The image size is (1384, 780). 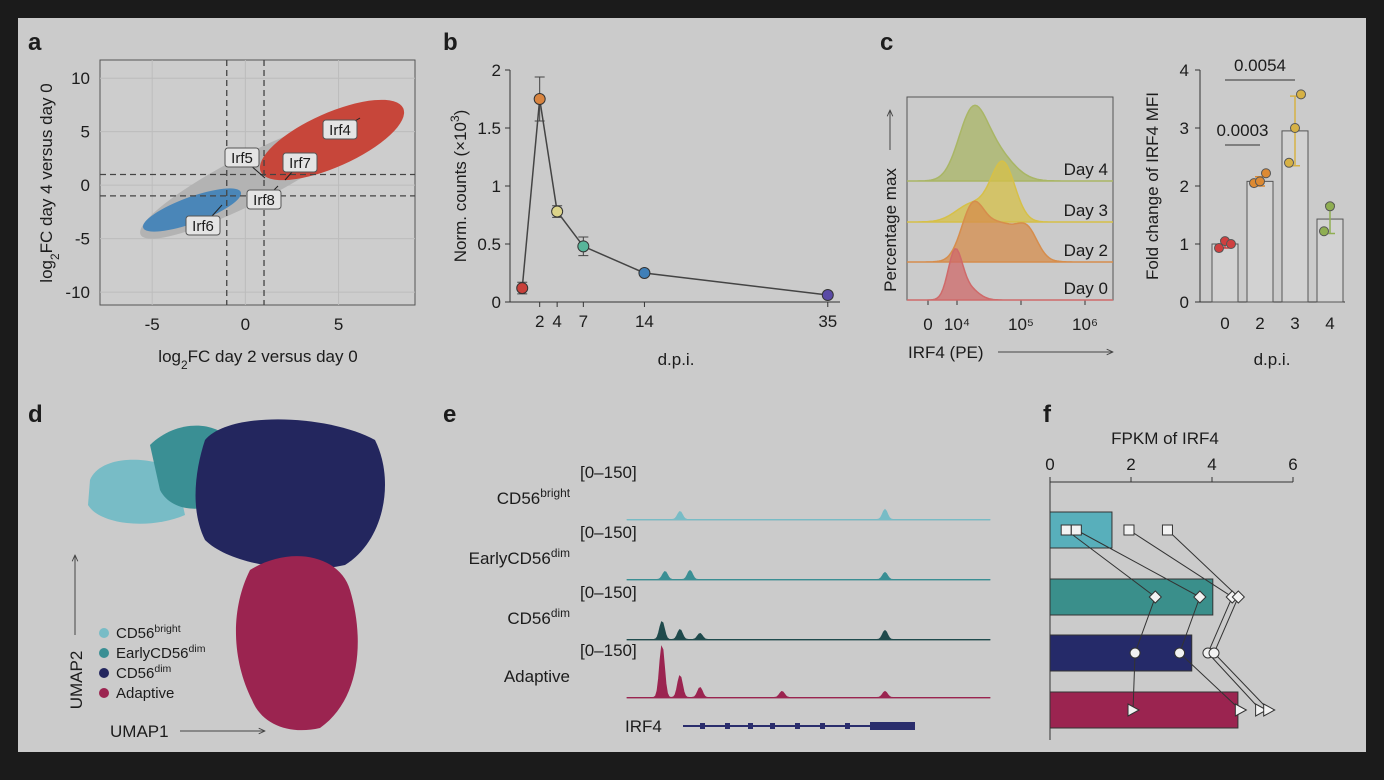 What do you see at coordinates (1086, 210) in the screenshot?
I see `series-label: Day 3` at bounding box center [1086, 210].